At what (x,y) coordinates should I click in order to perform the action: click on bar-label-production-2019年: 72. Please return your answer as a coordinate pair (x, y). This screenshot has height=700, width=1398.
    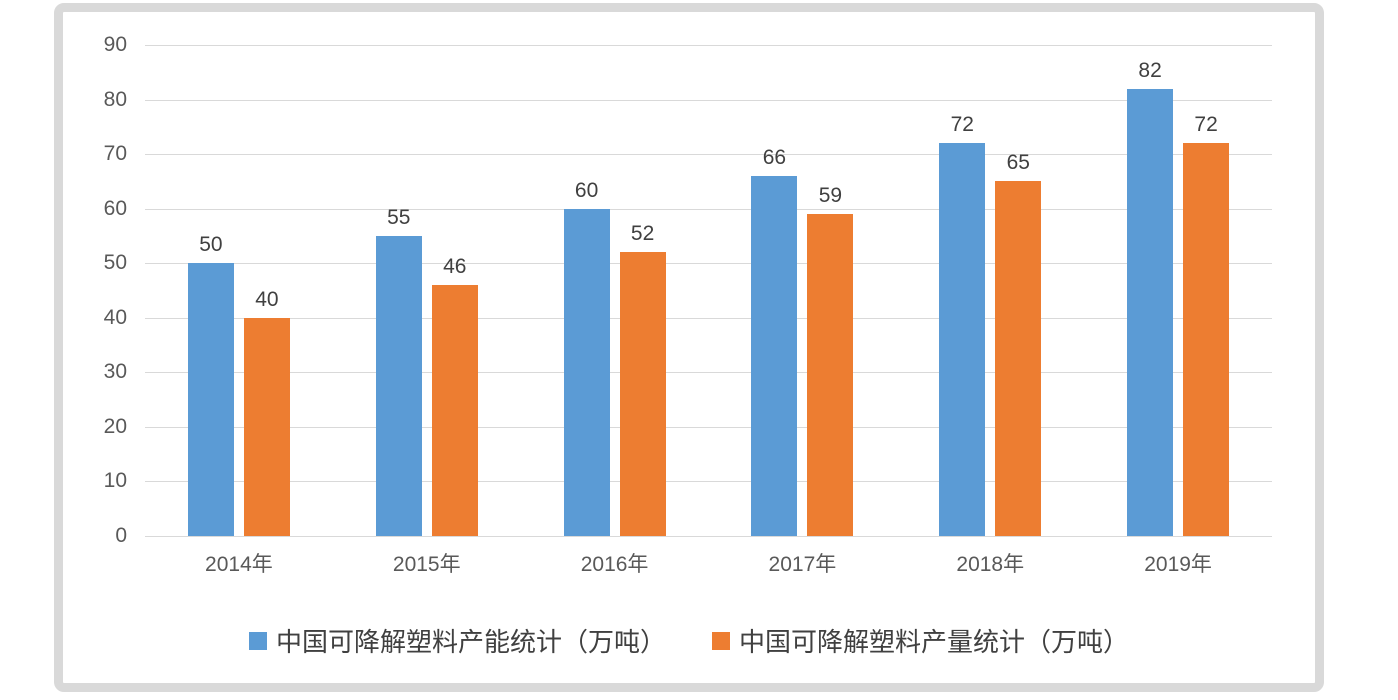
    Looking at the image, I should click on (1206, 125).